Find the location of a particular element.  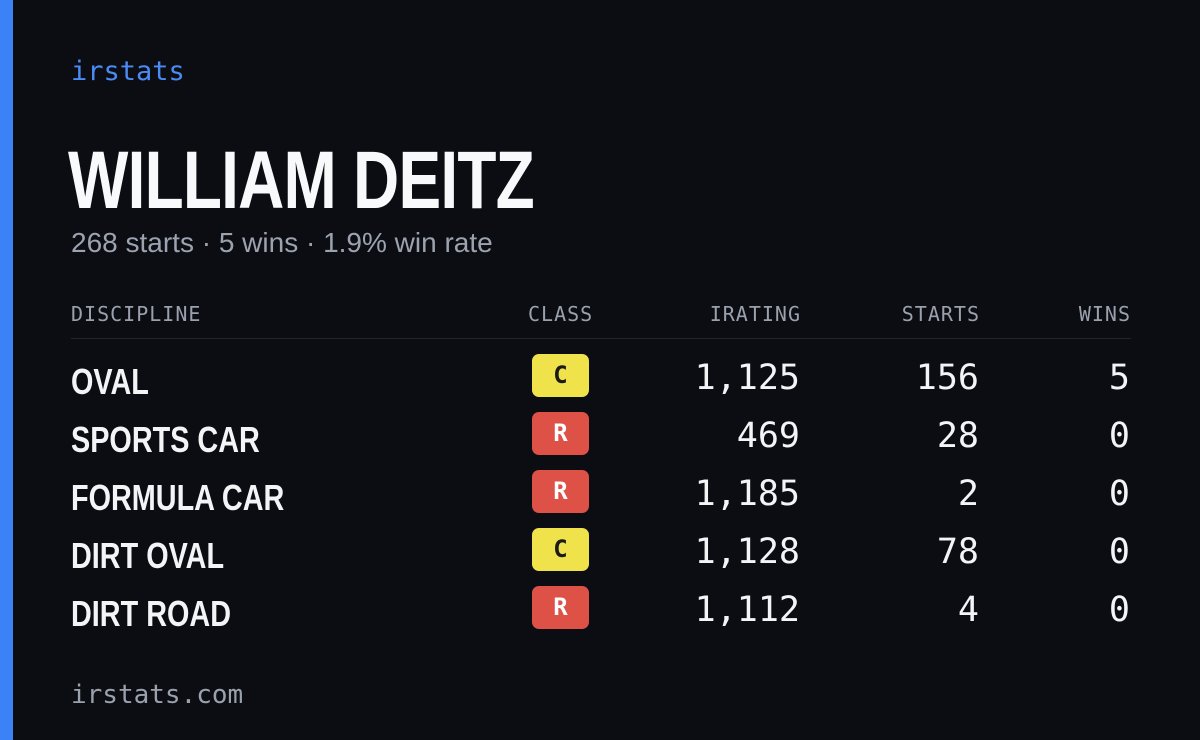

starts-value: 28 is located at coordinates (957, 436).